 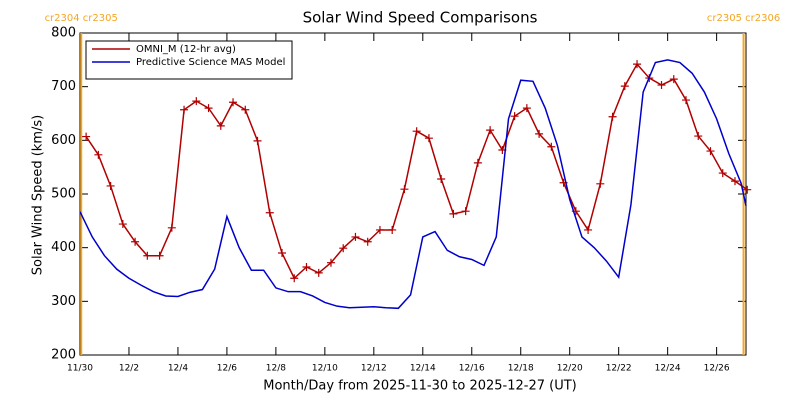 What do you see at coordinates (570, 369) in the screenshot?
I see `x-tick-label: 12/20` at bounding box center [570, 369].